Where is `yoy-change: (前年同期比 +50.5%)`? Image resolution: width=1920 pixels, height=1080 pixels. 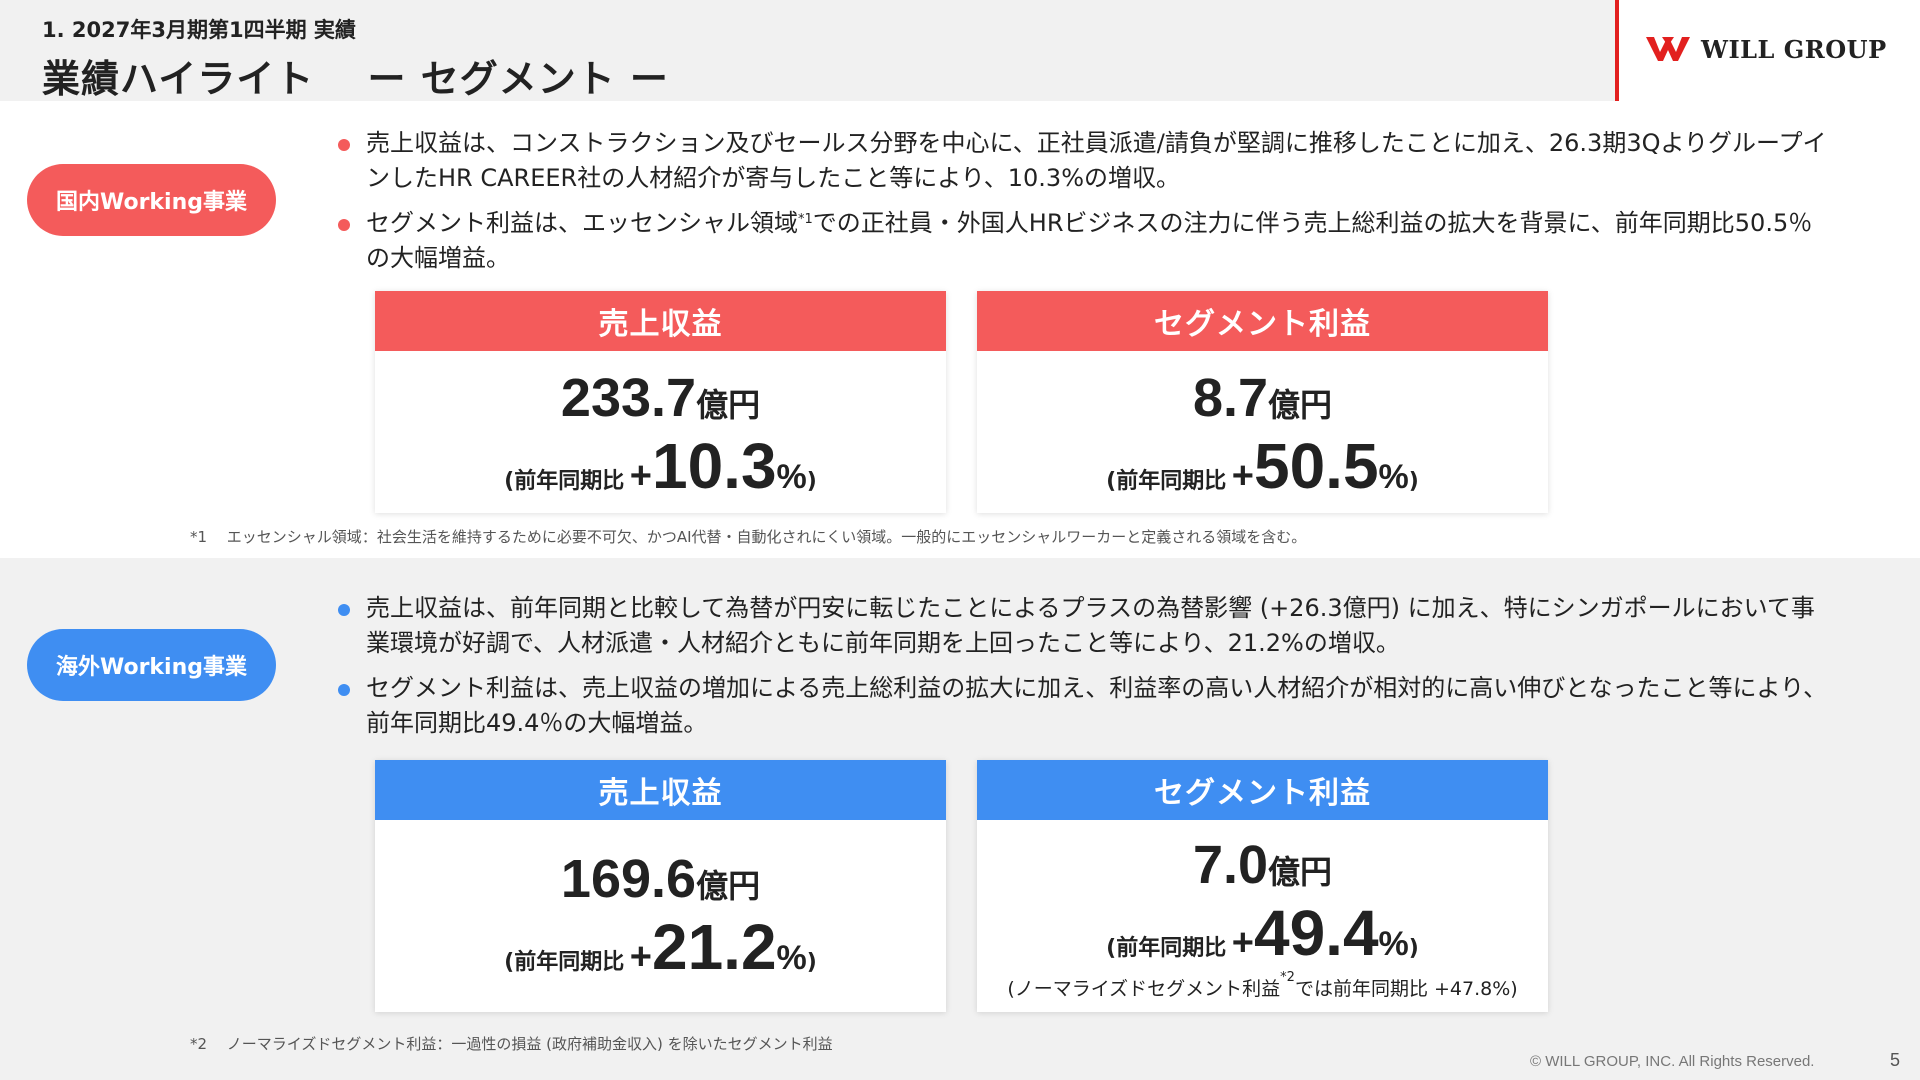
yoy-change: (前年同期比 +50.5%) is located at coordinates (1262, 466).